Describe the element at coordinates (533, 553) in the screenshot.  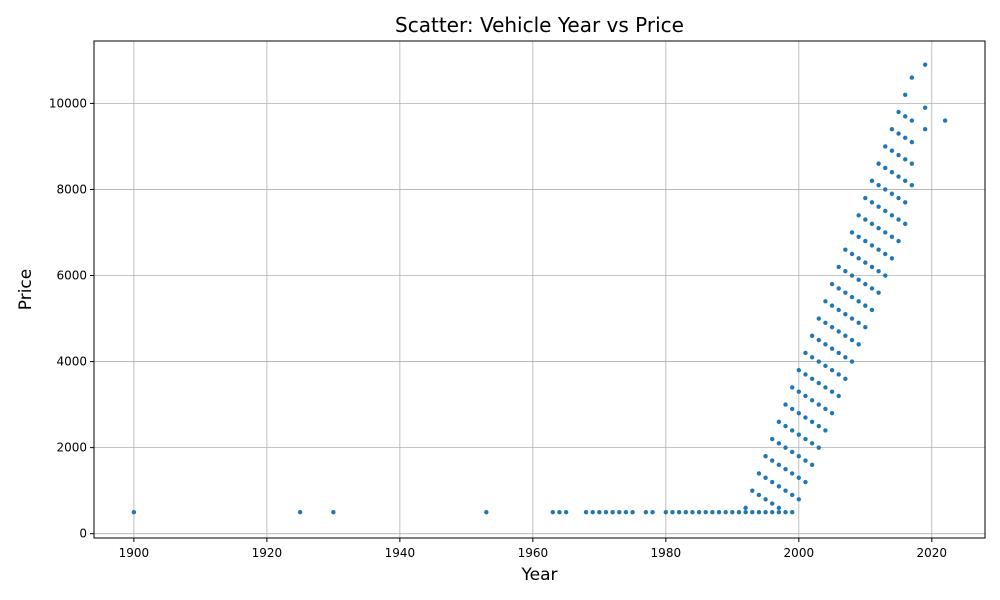
I see `x-tick-label: 1960` at that location.